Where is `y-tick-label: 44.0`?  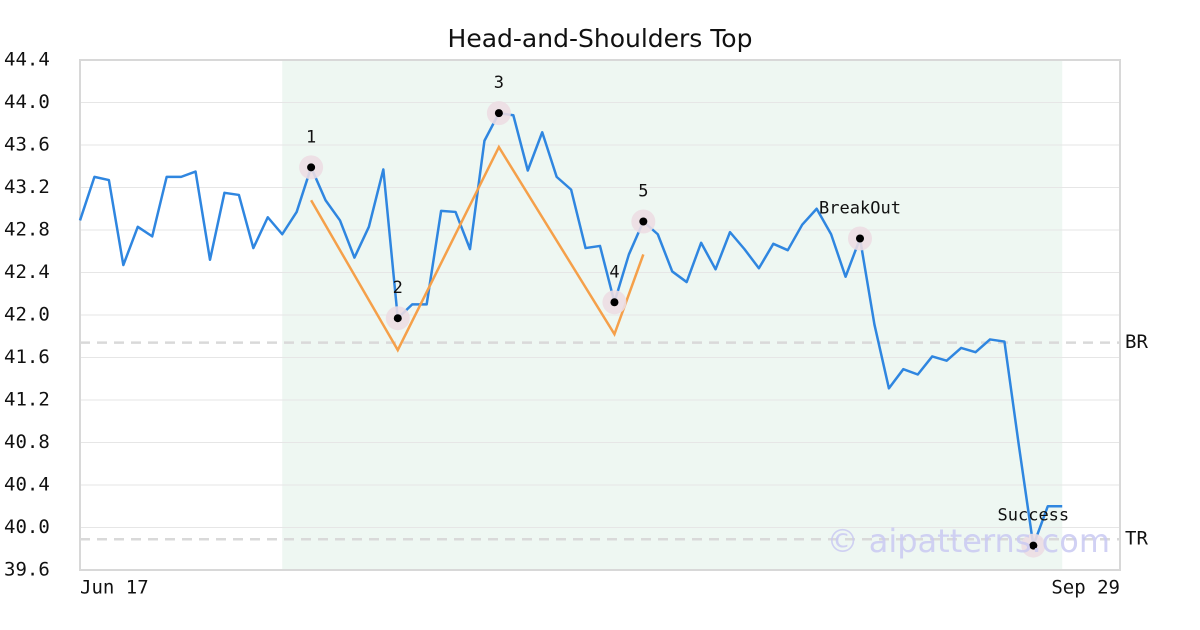
y-tick-label: 44.0 is located at coordinates (27, 102).